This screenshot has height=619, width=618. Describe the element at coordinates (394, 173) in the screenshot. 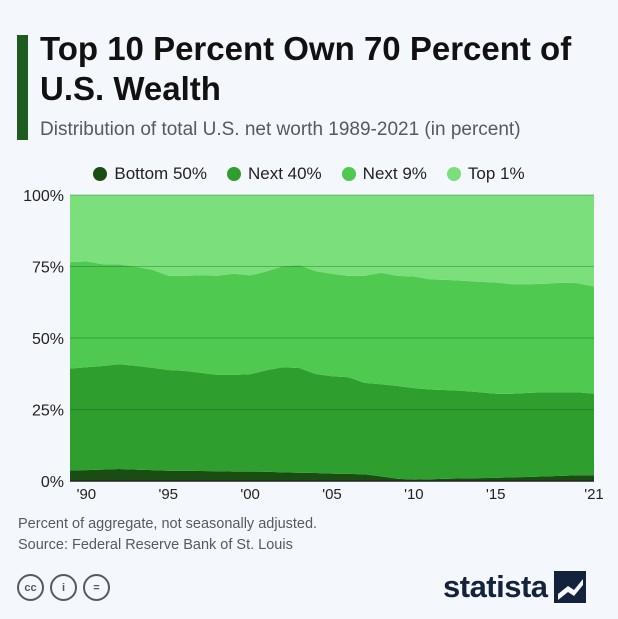

I see `legend-label: Next 9%` at that location.